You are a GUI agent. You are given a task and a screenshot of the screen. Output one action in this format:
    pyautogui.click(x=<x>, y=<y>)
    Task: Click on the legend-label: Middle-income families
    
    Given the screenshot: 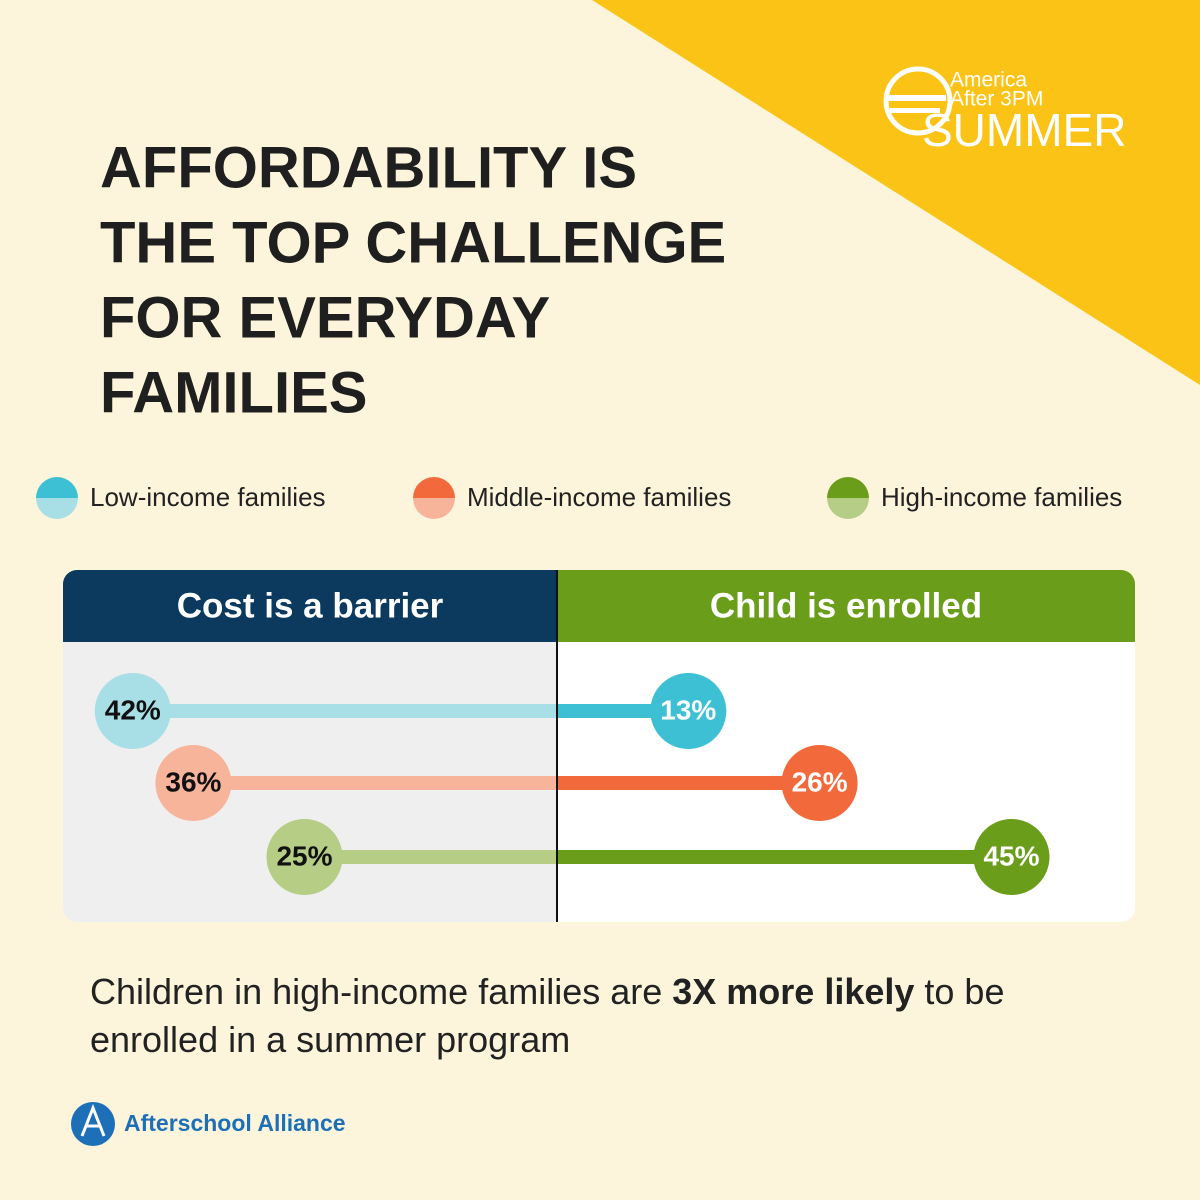 What is the action you would take?
    pyautogui.click(x=599, y=497)
    